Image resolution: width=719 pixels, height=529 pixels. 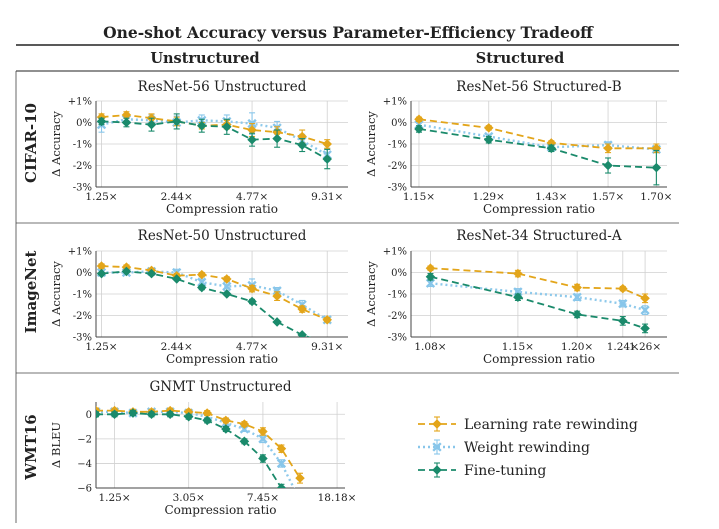 I want to click on chart-title: ResNet-56 Structured-B, so click(x=538, y=87).